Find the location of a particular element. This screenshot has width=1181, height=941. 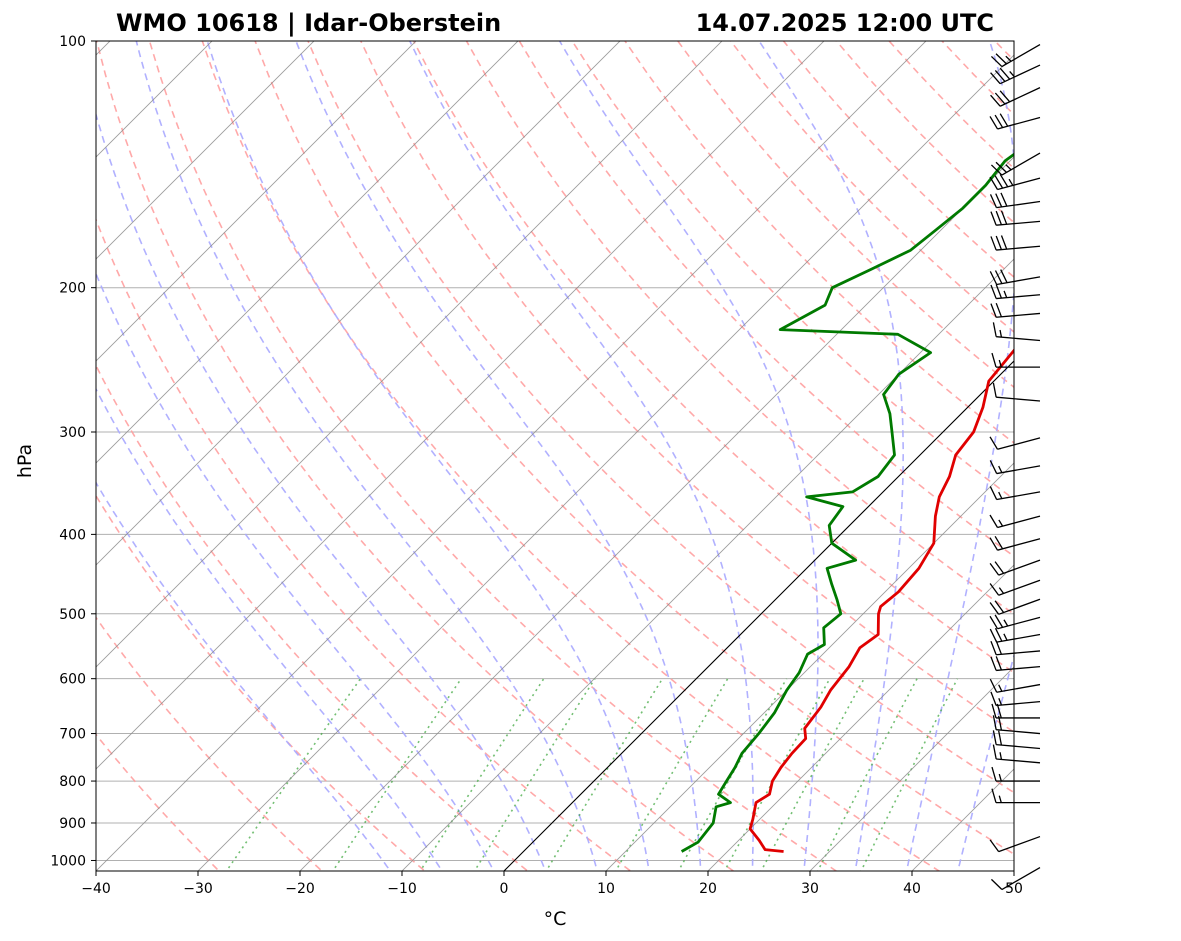

x-tick-label: 20 is located at coordinates (708, 889).